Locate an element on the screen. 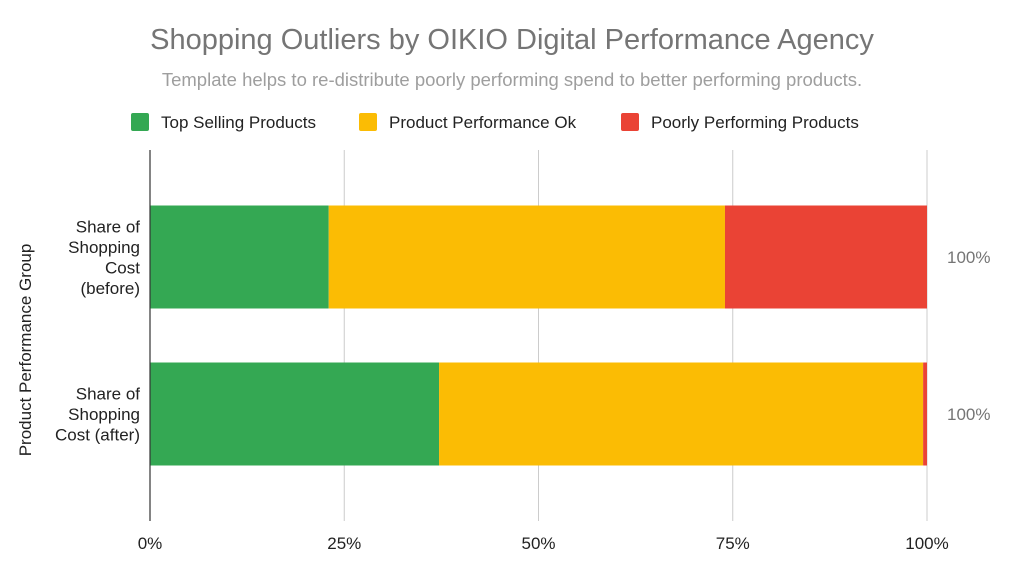  category-label: Share of Shopping Cost (after) is located at coordinates (97, 415).